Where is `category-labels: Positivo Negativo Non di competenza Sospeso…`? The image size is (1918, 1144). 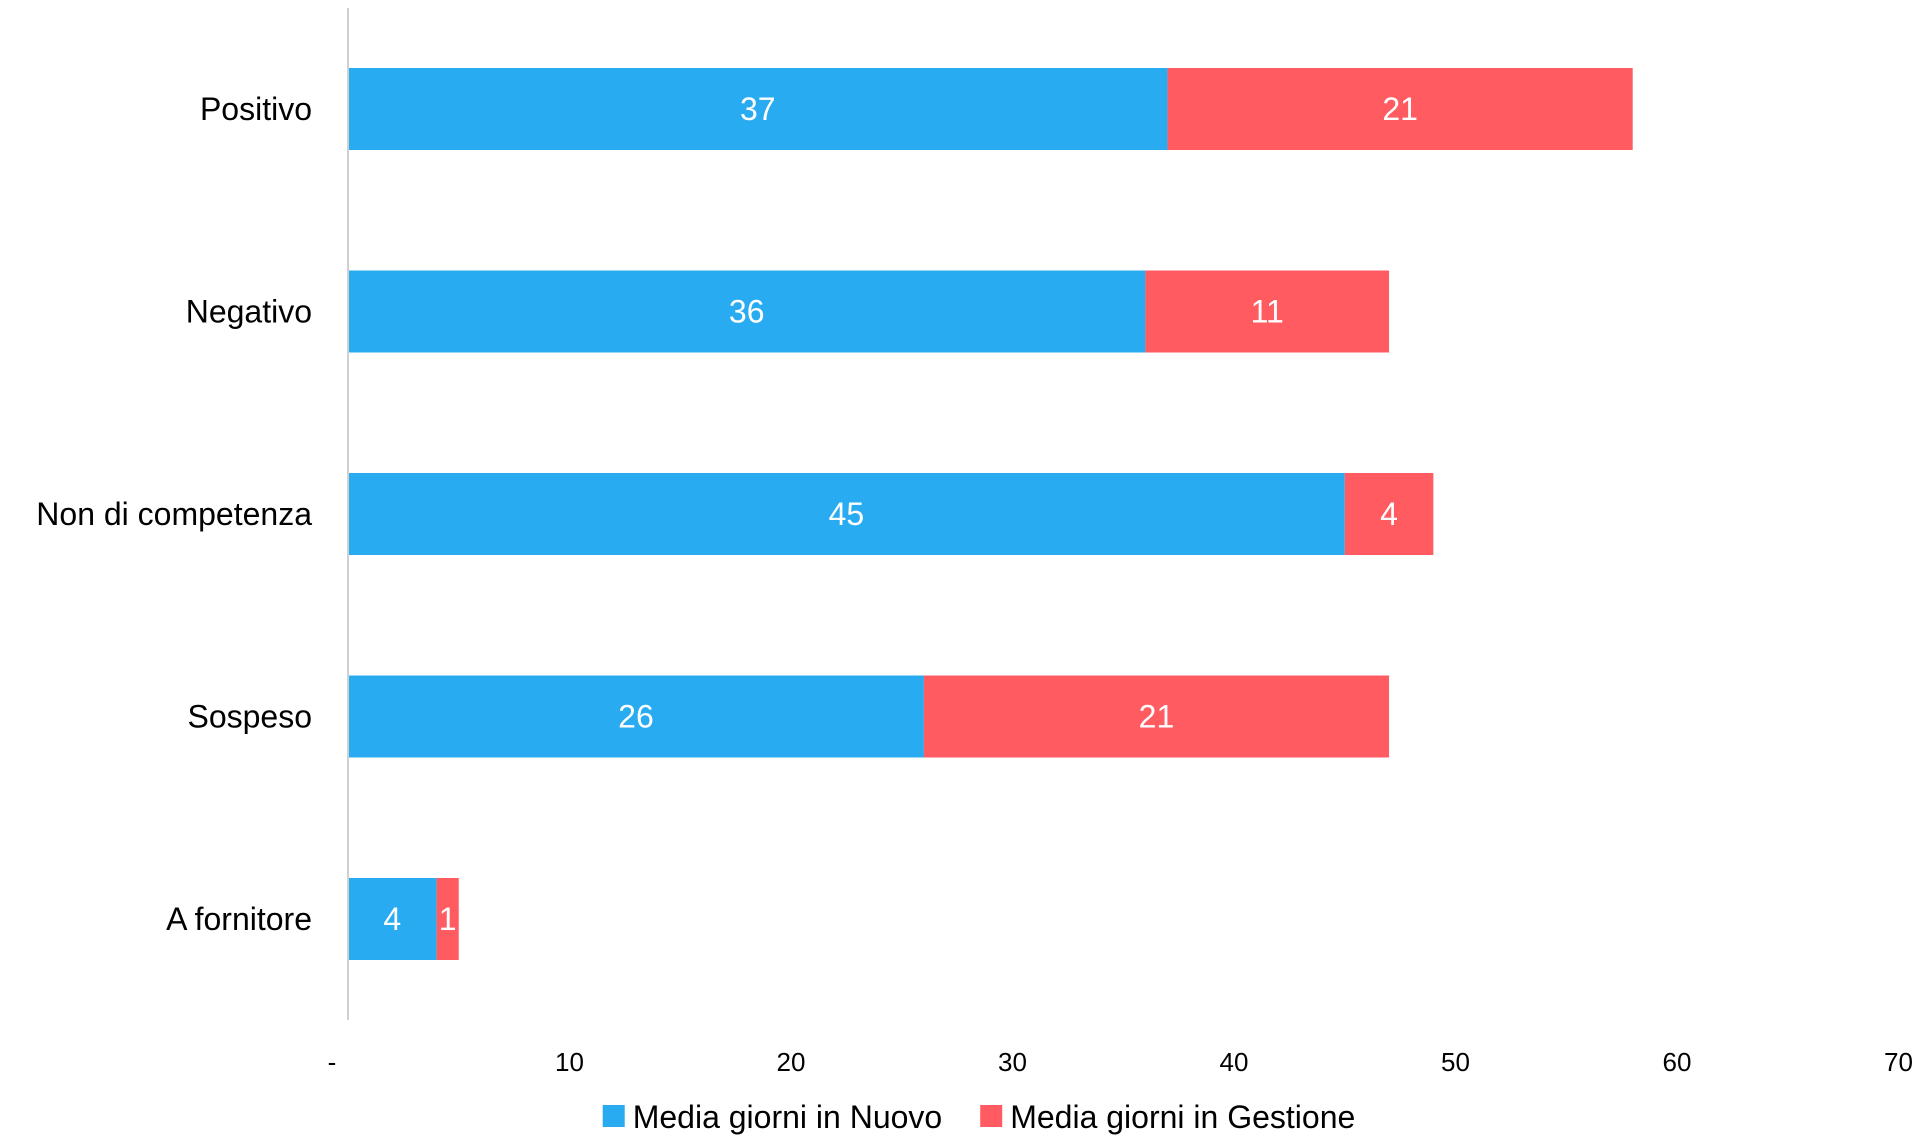
category-labels: Positivo Negativo Non di competenza Sospeso… is located at coordinates (174, 514).